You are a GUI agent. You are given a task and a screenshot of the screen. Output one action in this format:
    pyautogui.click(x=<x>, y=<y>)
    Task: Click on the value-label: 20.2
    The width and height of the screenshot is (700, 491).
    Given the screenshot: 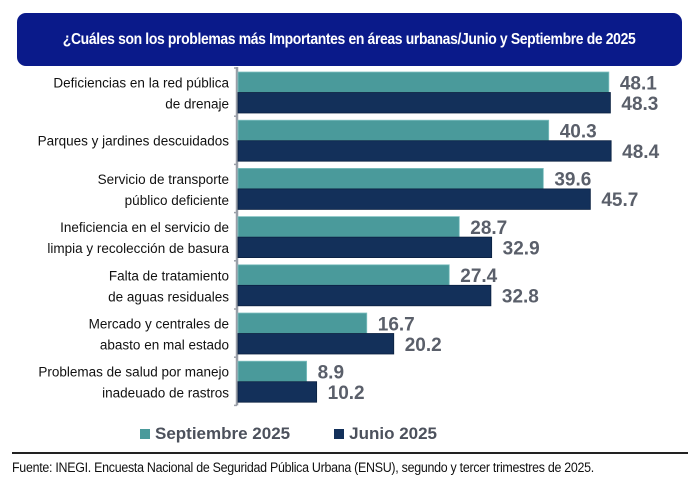 What is the action you would take?
    pyautogui.click(x=423, y=345)
    